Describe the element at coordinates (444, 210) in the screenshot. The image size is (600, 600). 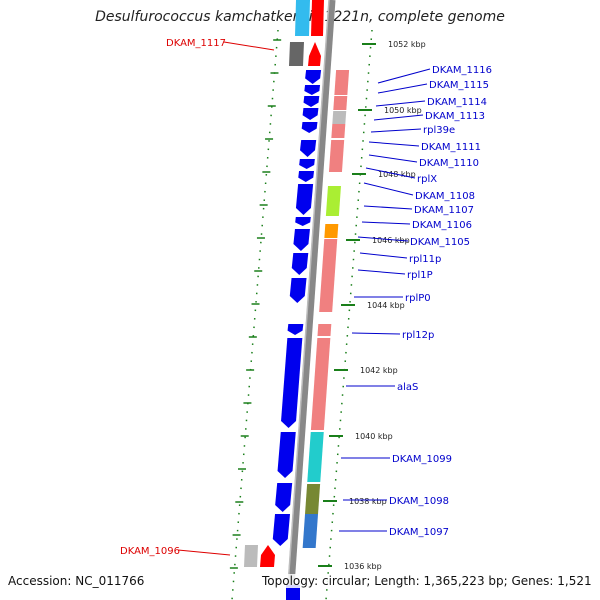
I see `gene-label: DKAM_1107` at that location.